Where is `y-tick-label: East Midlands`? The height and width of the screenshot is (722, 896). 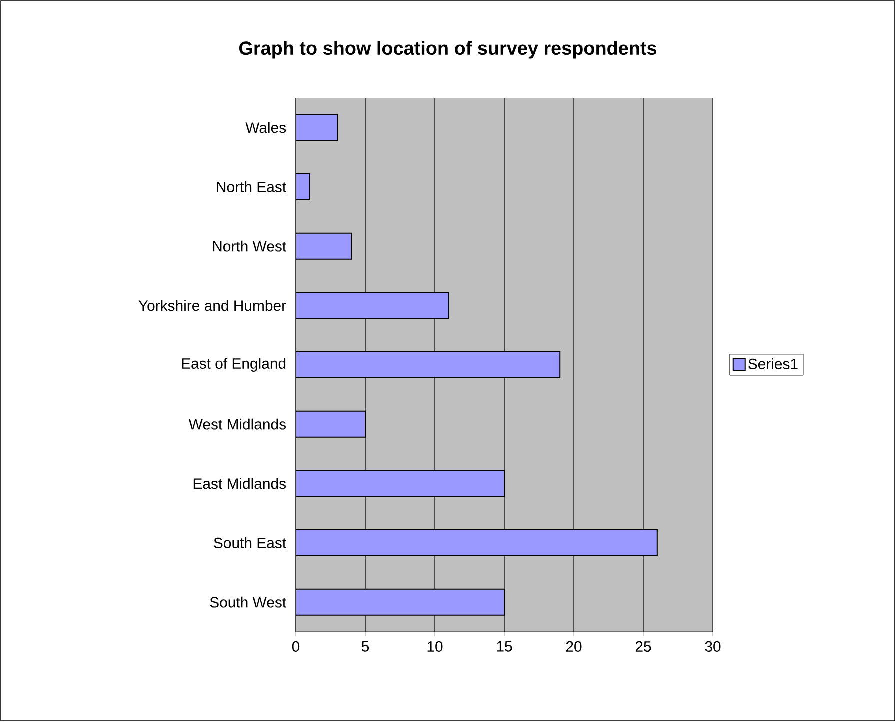
y-tick-label: East Midlands is located at coordinates (240, 484).